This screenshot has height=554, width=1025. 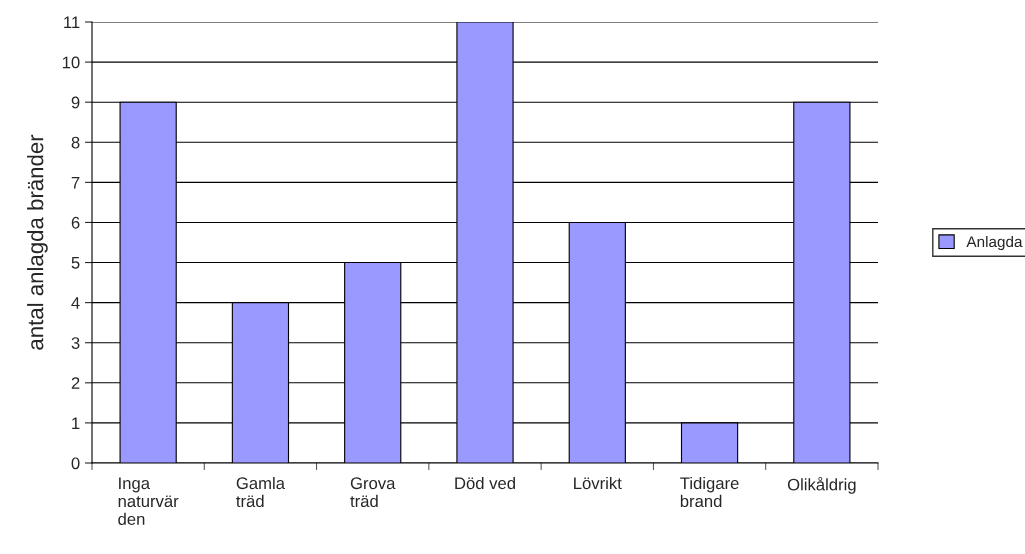 I want to click on y-tick-label: 10, so click(x=71, y=62).